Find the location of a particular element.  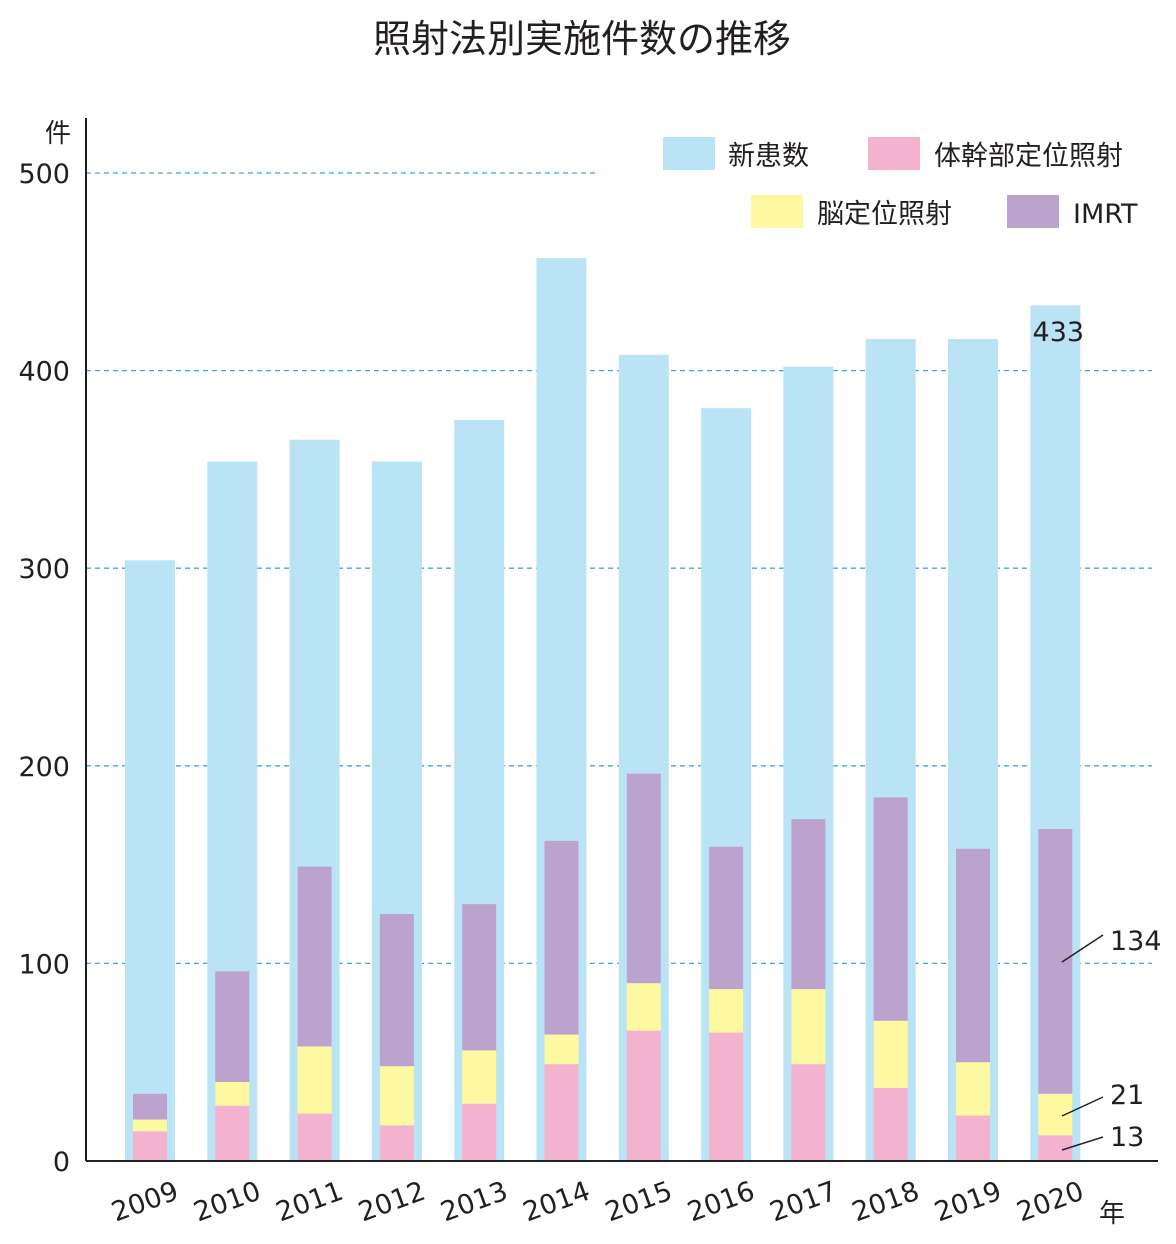

x-tick-label: 2020 is located at coordinates (1050, 1202).